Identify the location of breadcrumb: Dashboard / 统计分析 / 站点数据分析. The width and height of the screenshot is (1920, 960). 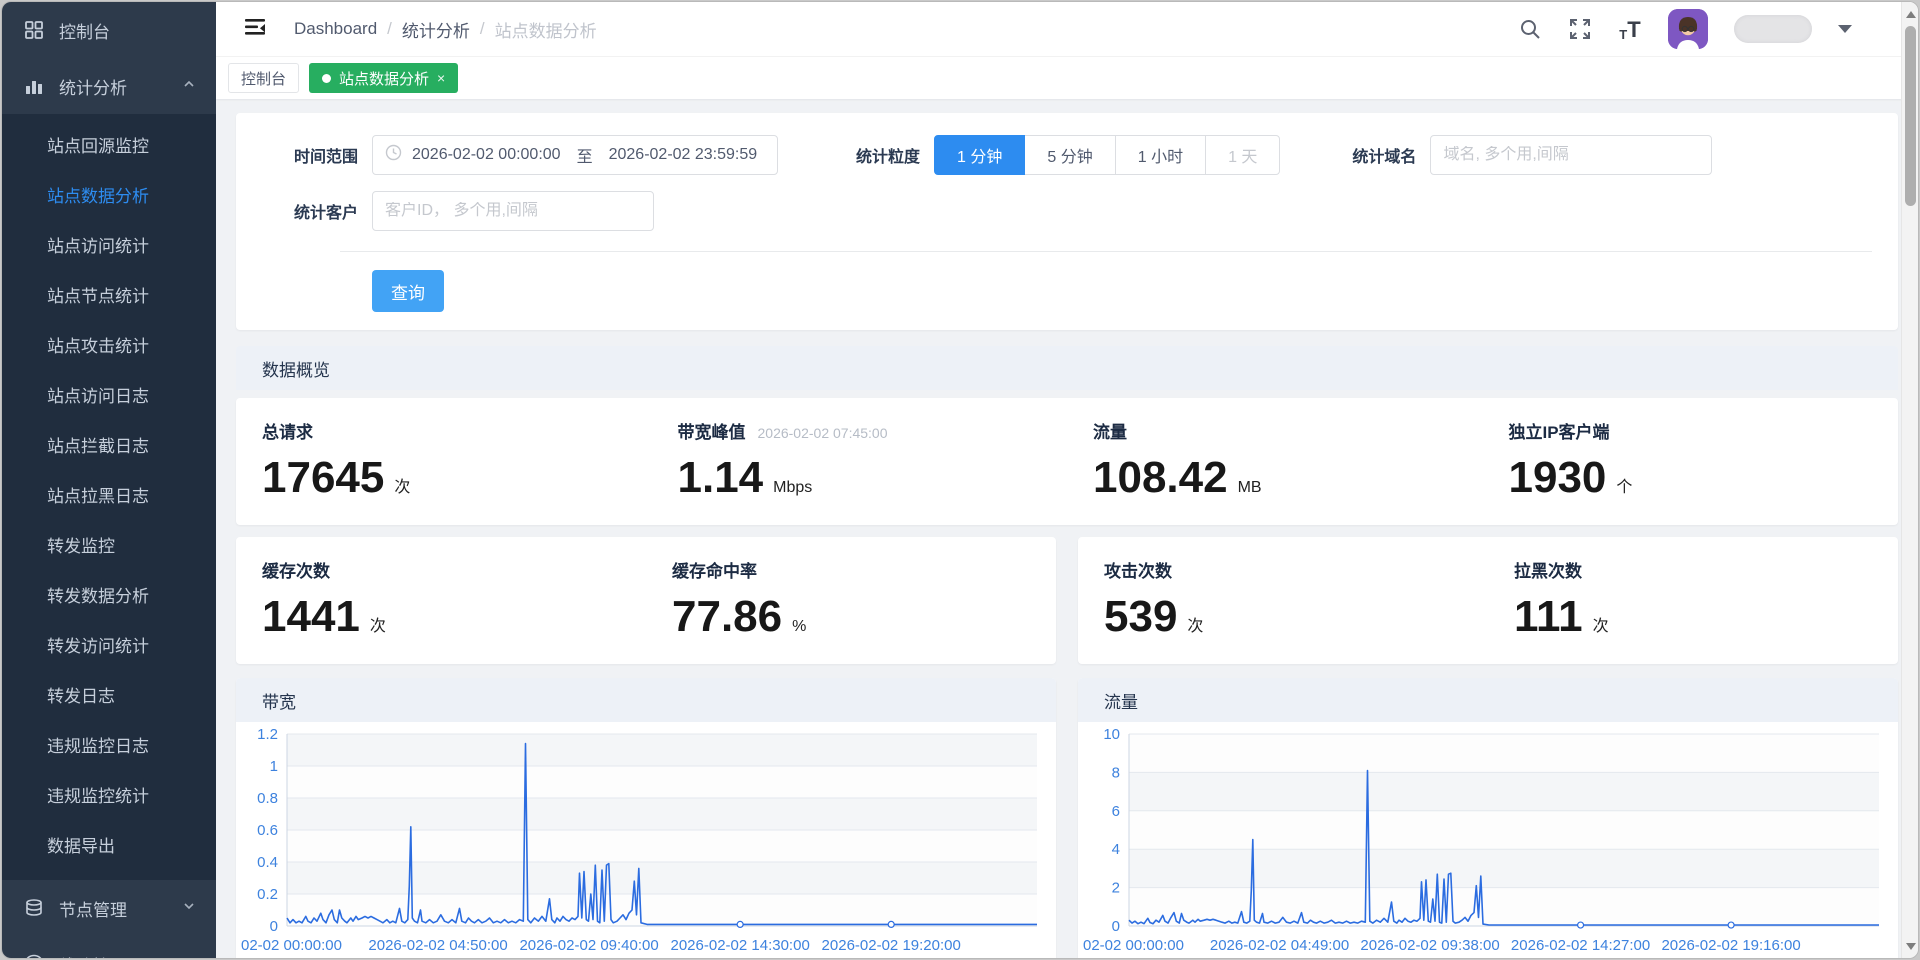
(445, 29).